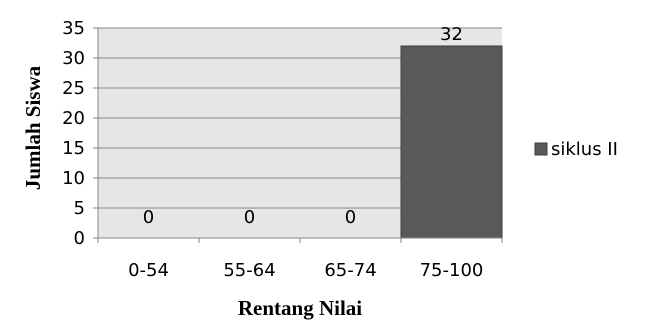  What do you see at coordinates (249, 270) in the screenshot?
I see `x-tick-label-55-64: 55-64` at bounding box center [249, 270].